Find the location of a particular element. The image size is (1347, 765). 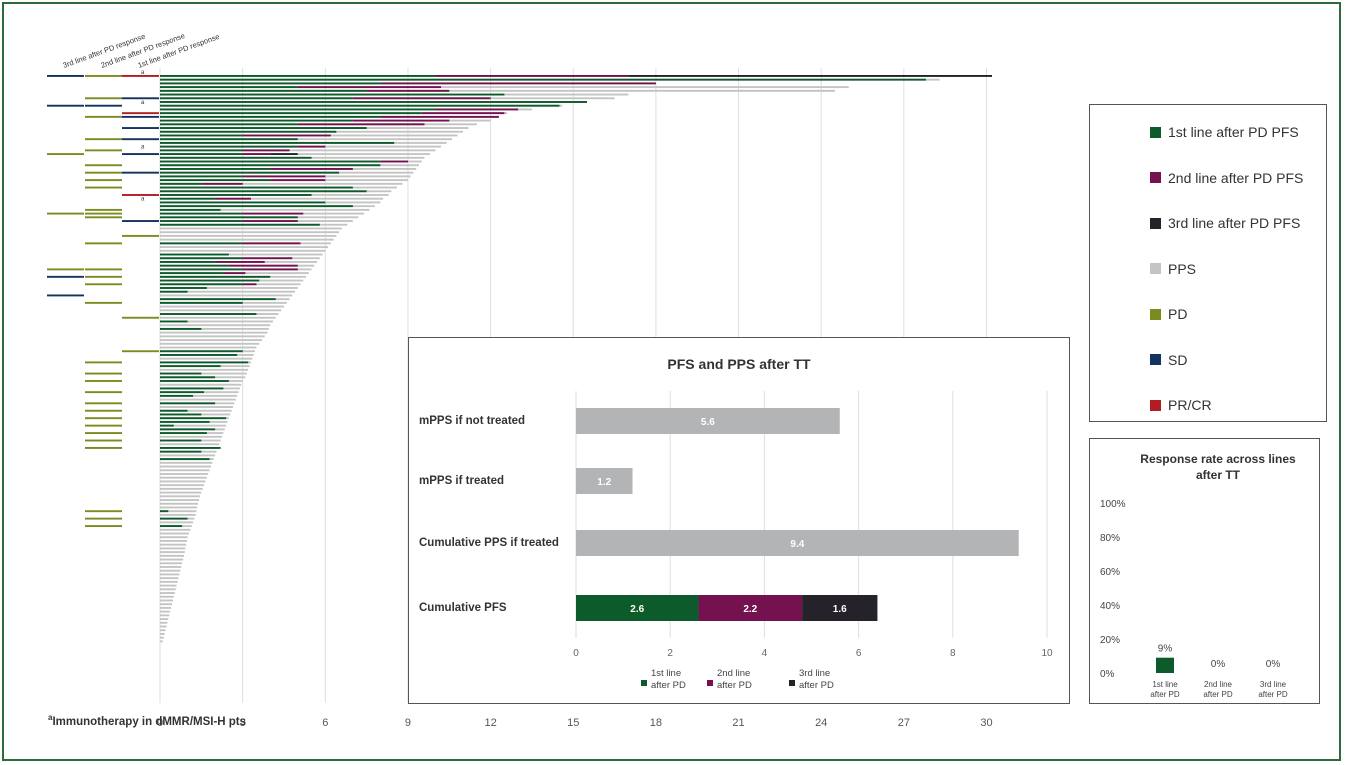

pfs-stack-value: 1.6 is located at coordinates (840, 609).